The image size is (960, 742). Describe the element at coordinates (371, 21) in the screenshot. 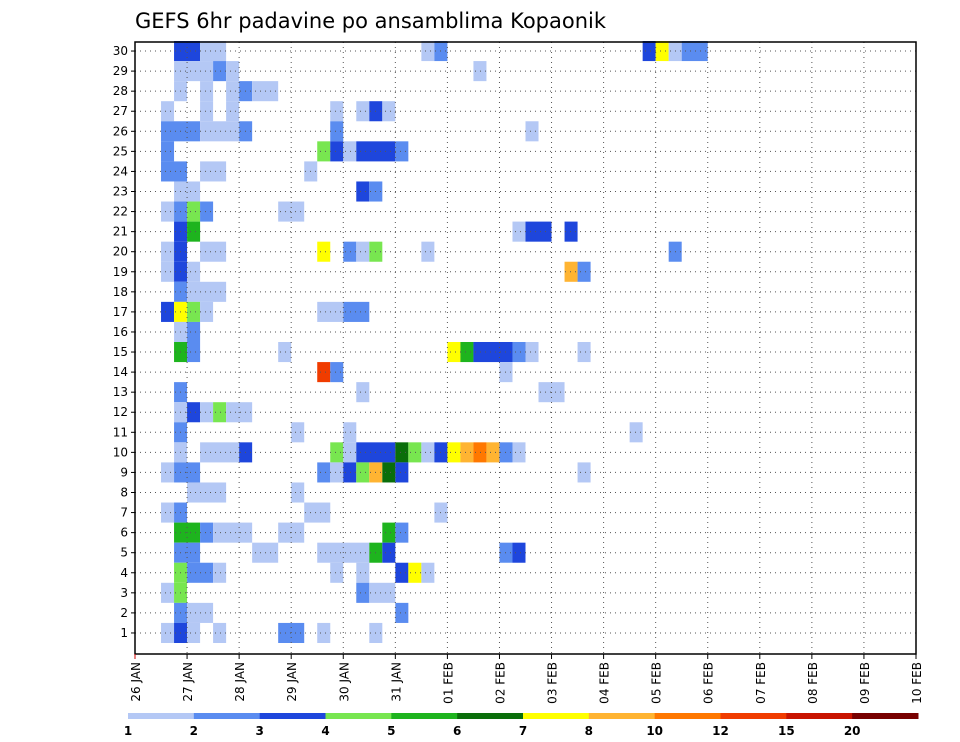

I see `chart-title: GEFS 6hr padavine po ansamblima Kopaonik` at that location.